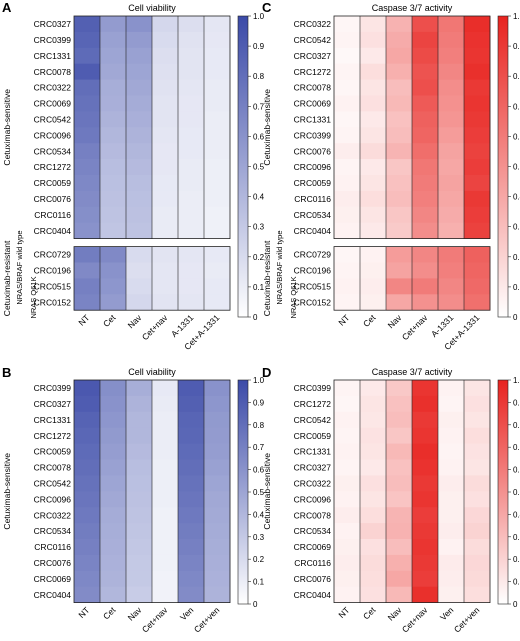 Image resolution: width=520 pixels, height=641 pixels. What do you see at coordinates (516, 76) in the screenshot?
I see `colorbar-tick-label: 0.8` at bounding box center [516, 76].